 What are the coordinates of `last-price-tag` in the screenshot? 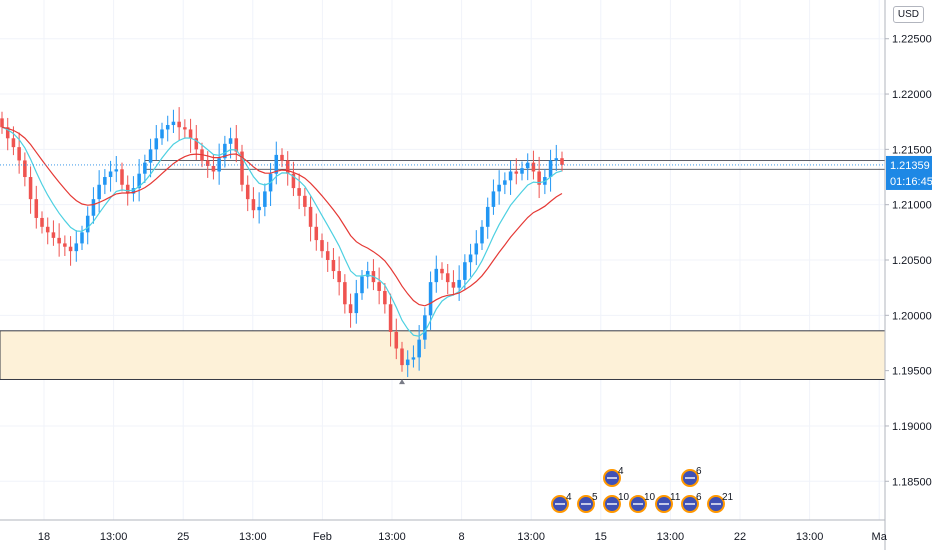 It's located at (909, 172).